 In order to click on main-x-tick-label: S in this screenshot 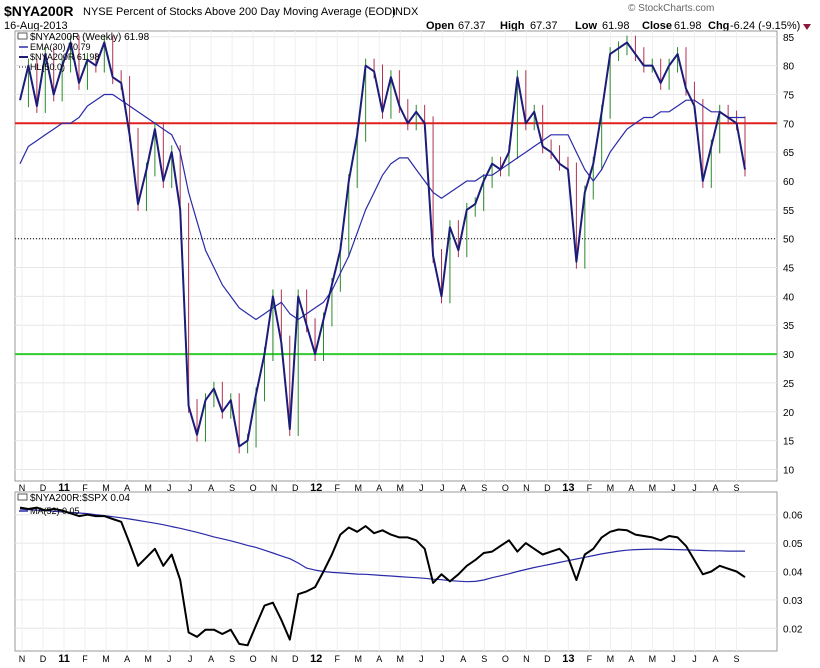, I will do `click(484, 488)`.